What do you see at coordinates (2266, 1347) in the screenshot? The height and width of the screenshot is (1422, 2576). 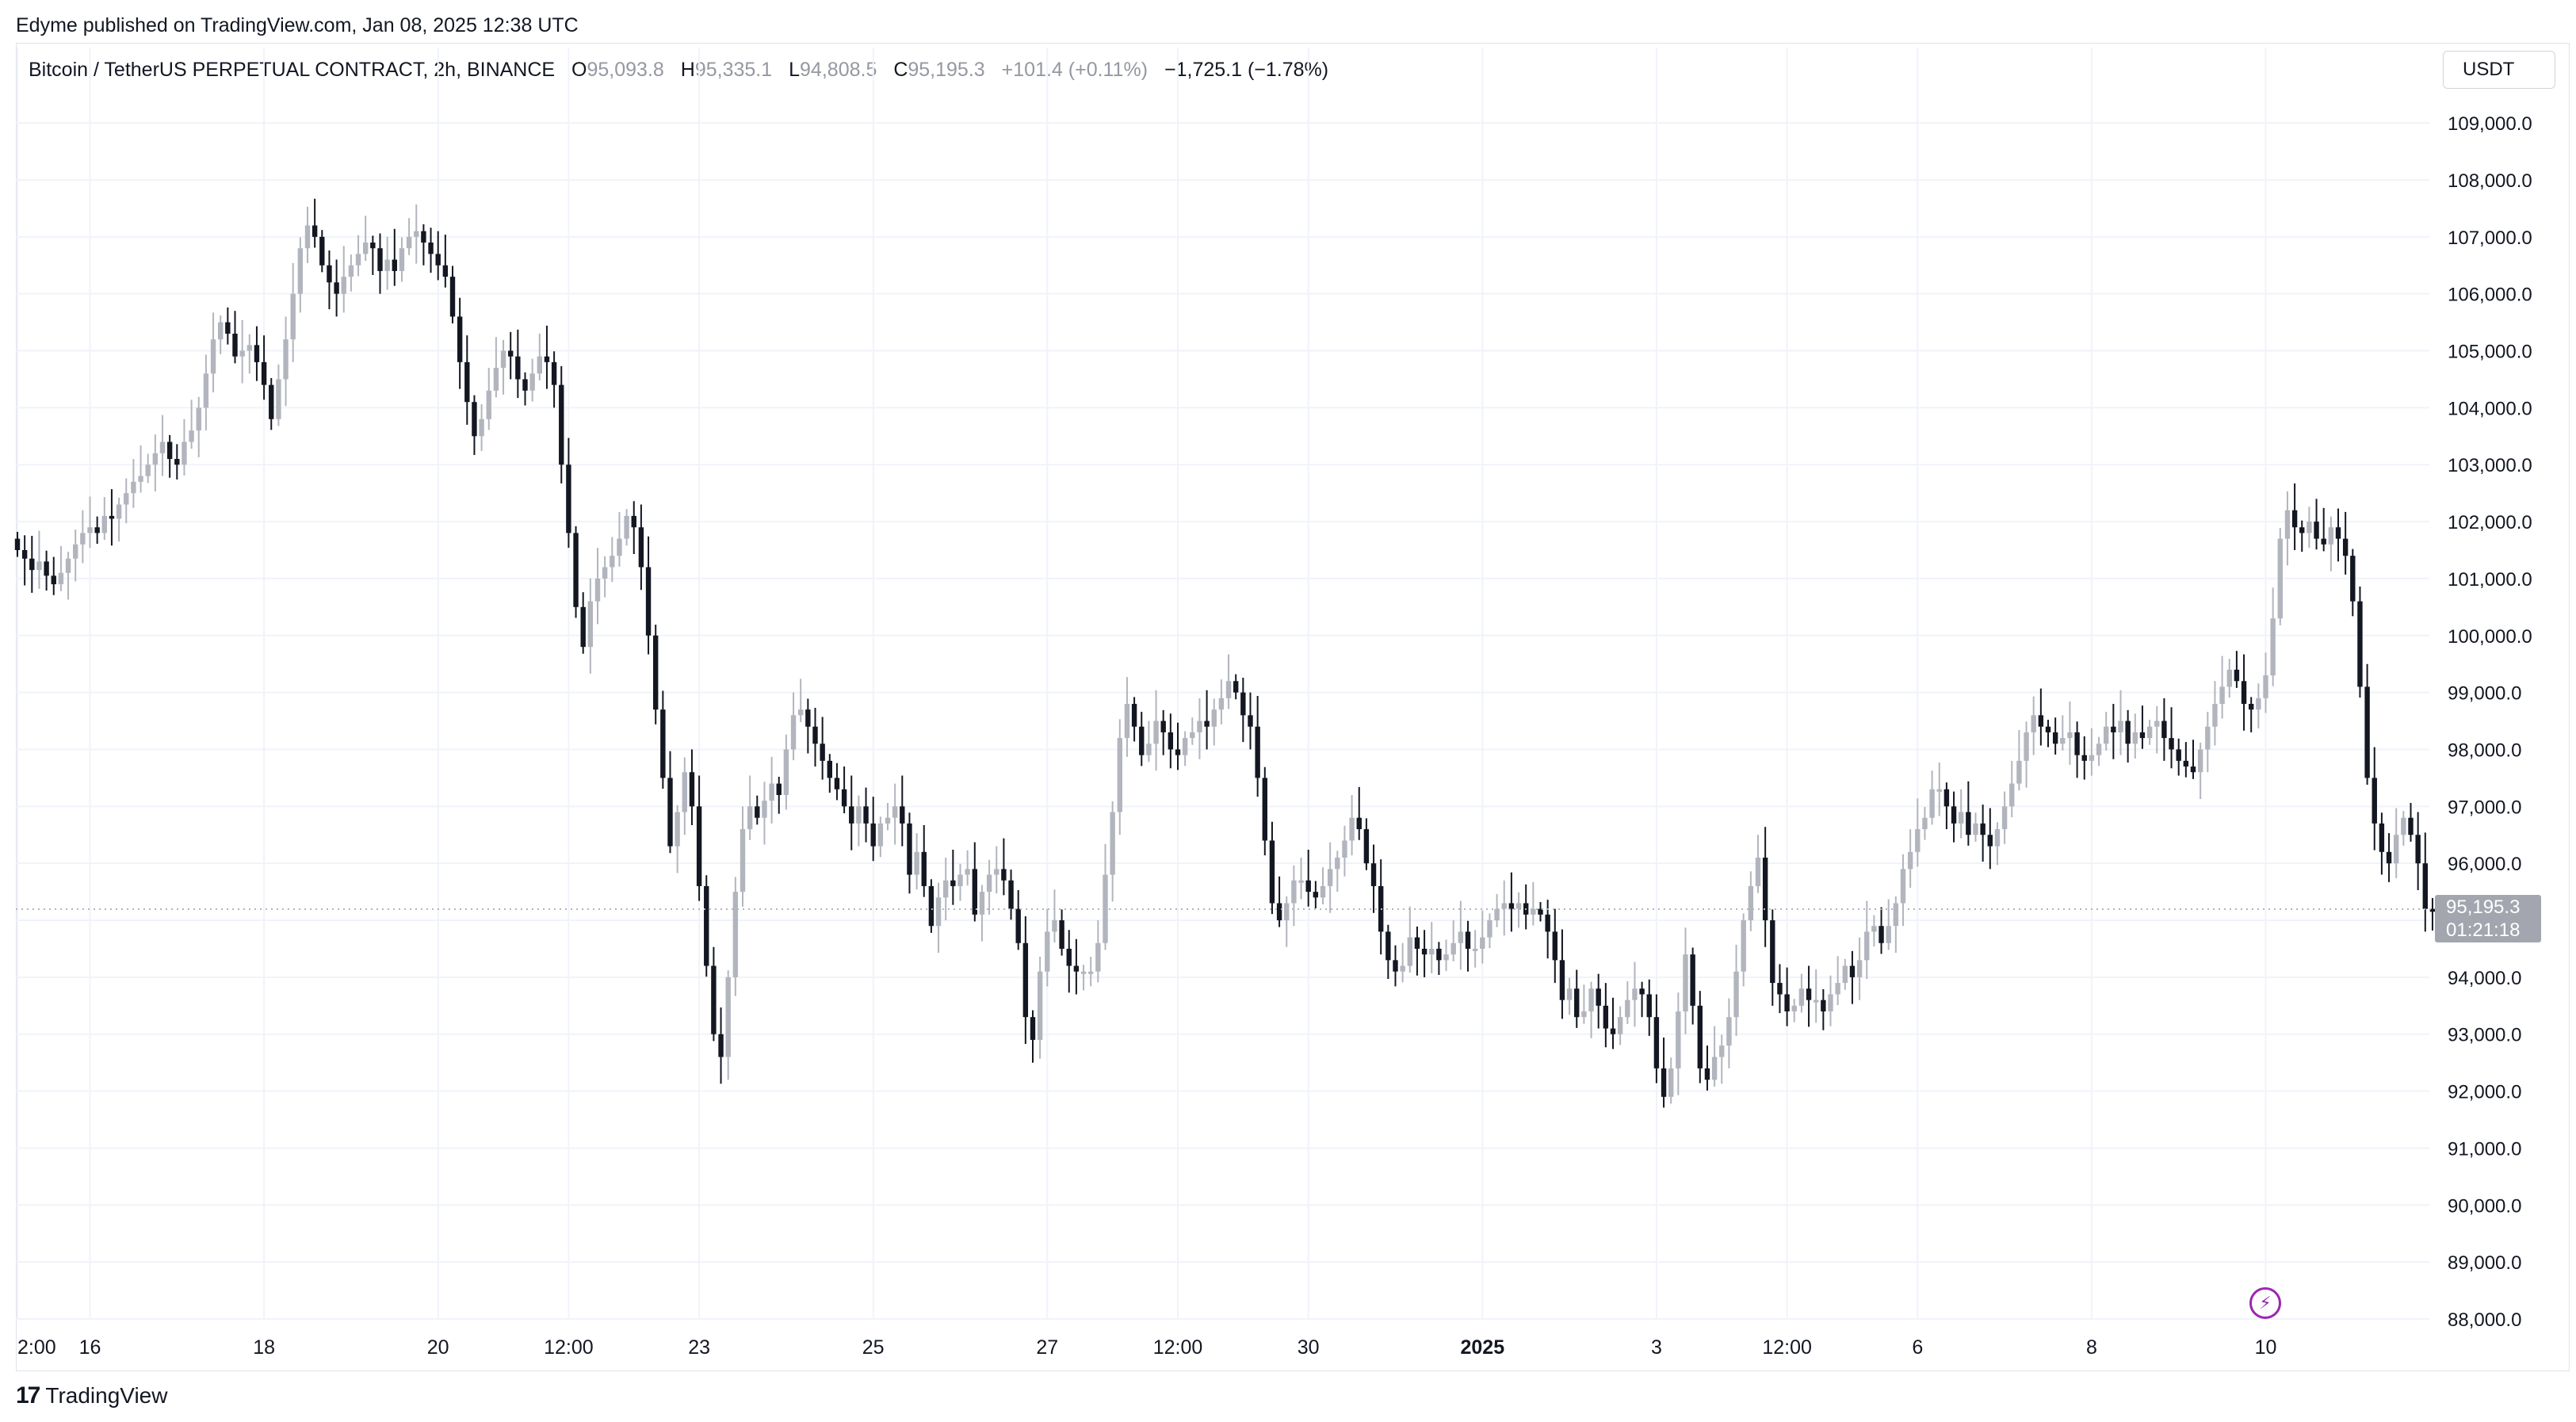 I see `x-tick-label: 10` at bounding box center [2266, 1347].